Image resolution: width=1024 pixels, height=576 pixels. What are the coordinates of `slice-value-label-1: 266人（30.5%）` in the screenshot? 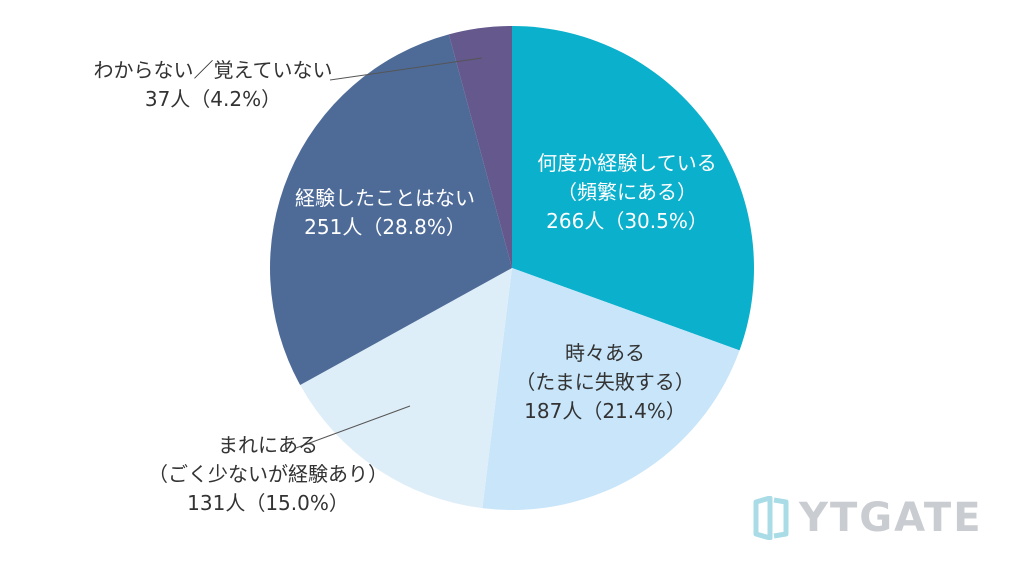 It's located at (627, 221).